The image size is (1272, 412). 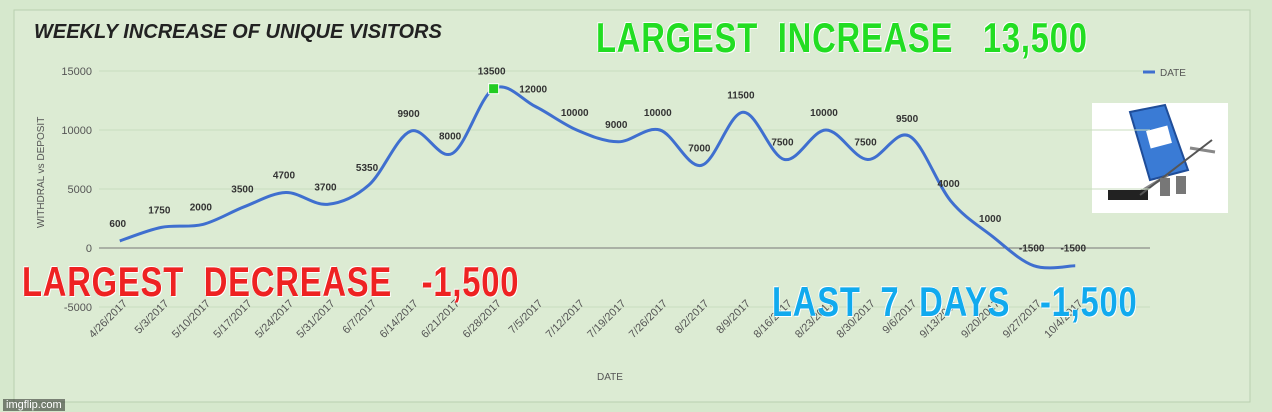 What do you see at coordinates (271, 281) in the screenshot?
I see `annotation: LARGEST DECREASE -1,500` at bounding box center [271, 281].